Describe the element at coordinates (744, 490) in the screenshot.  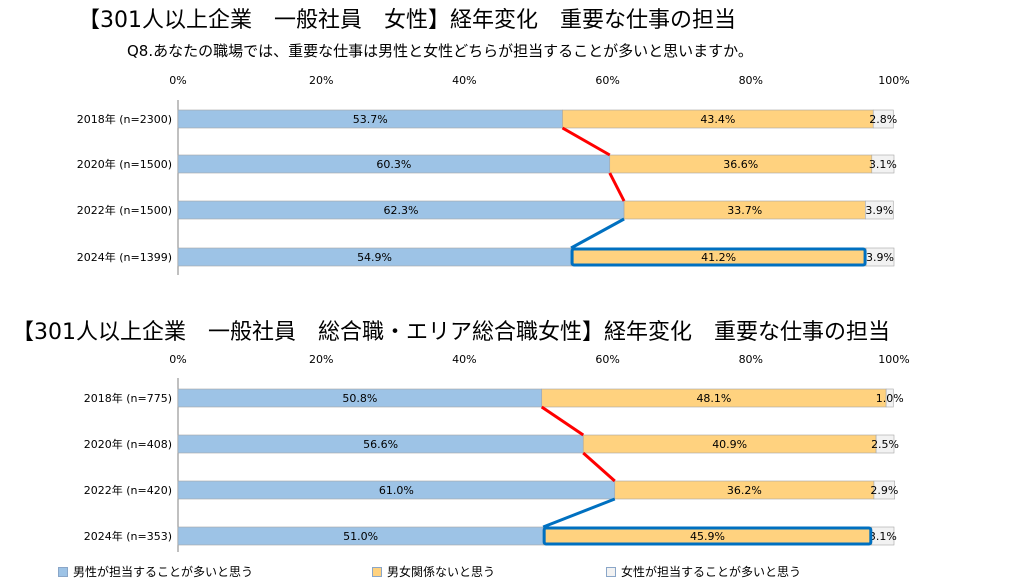
I see `chart2-data-label: 36.2%` at that location.